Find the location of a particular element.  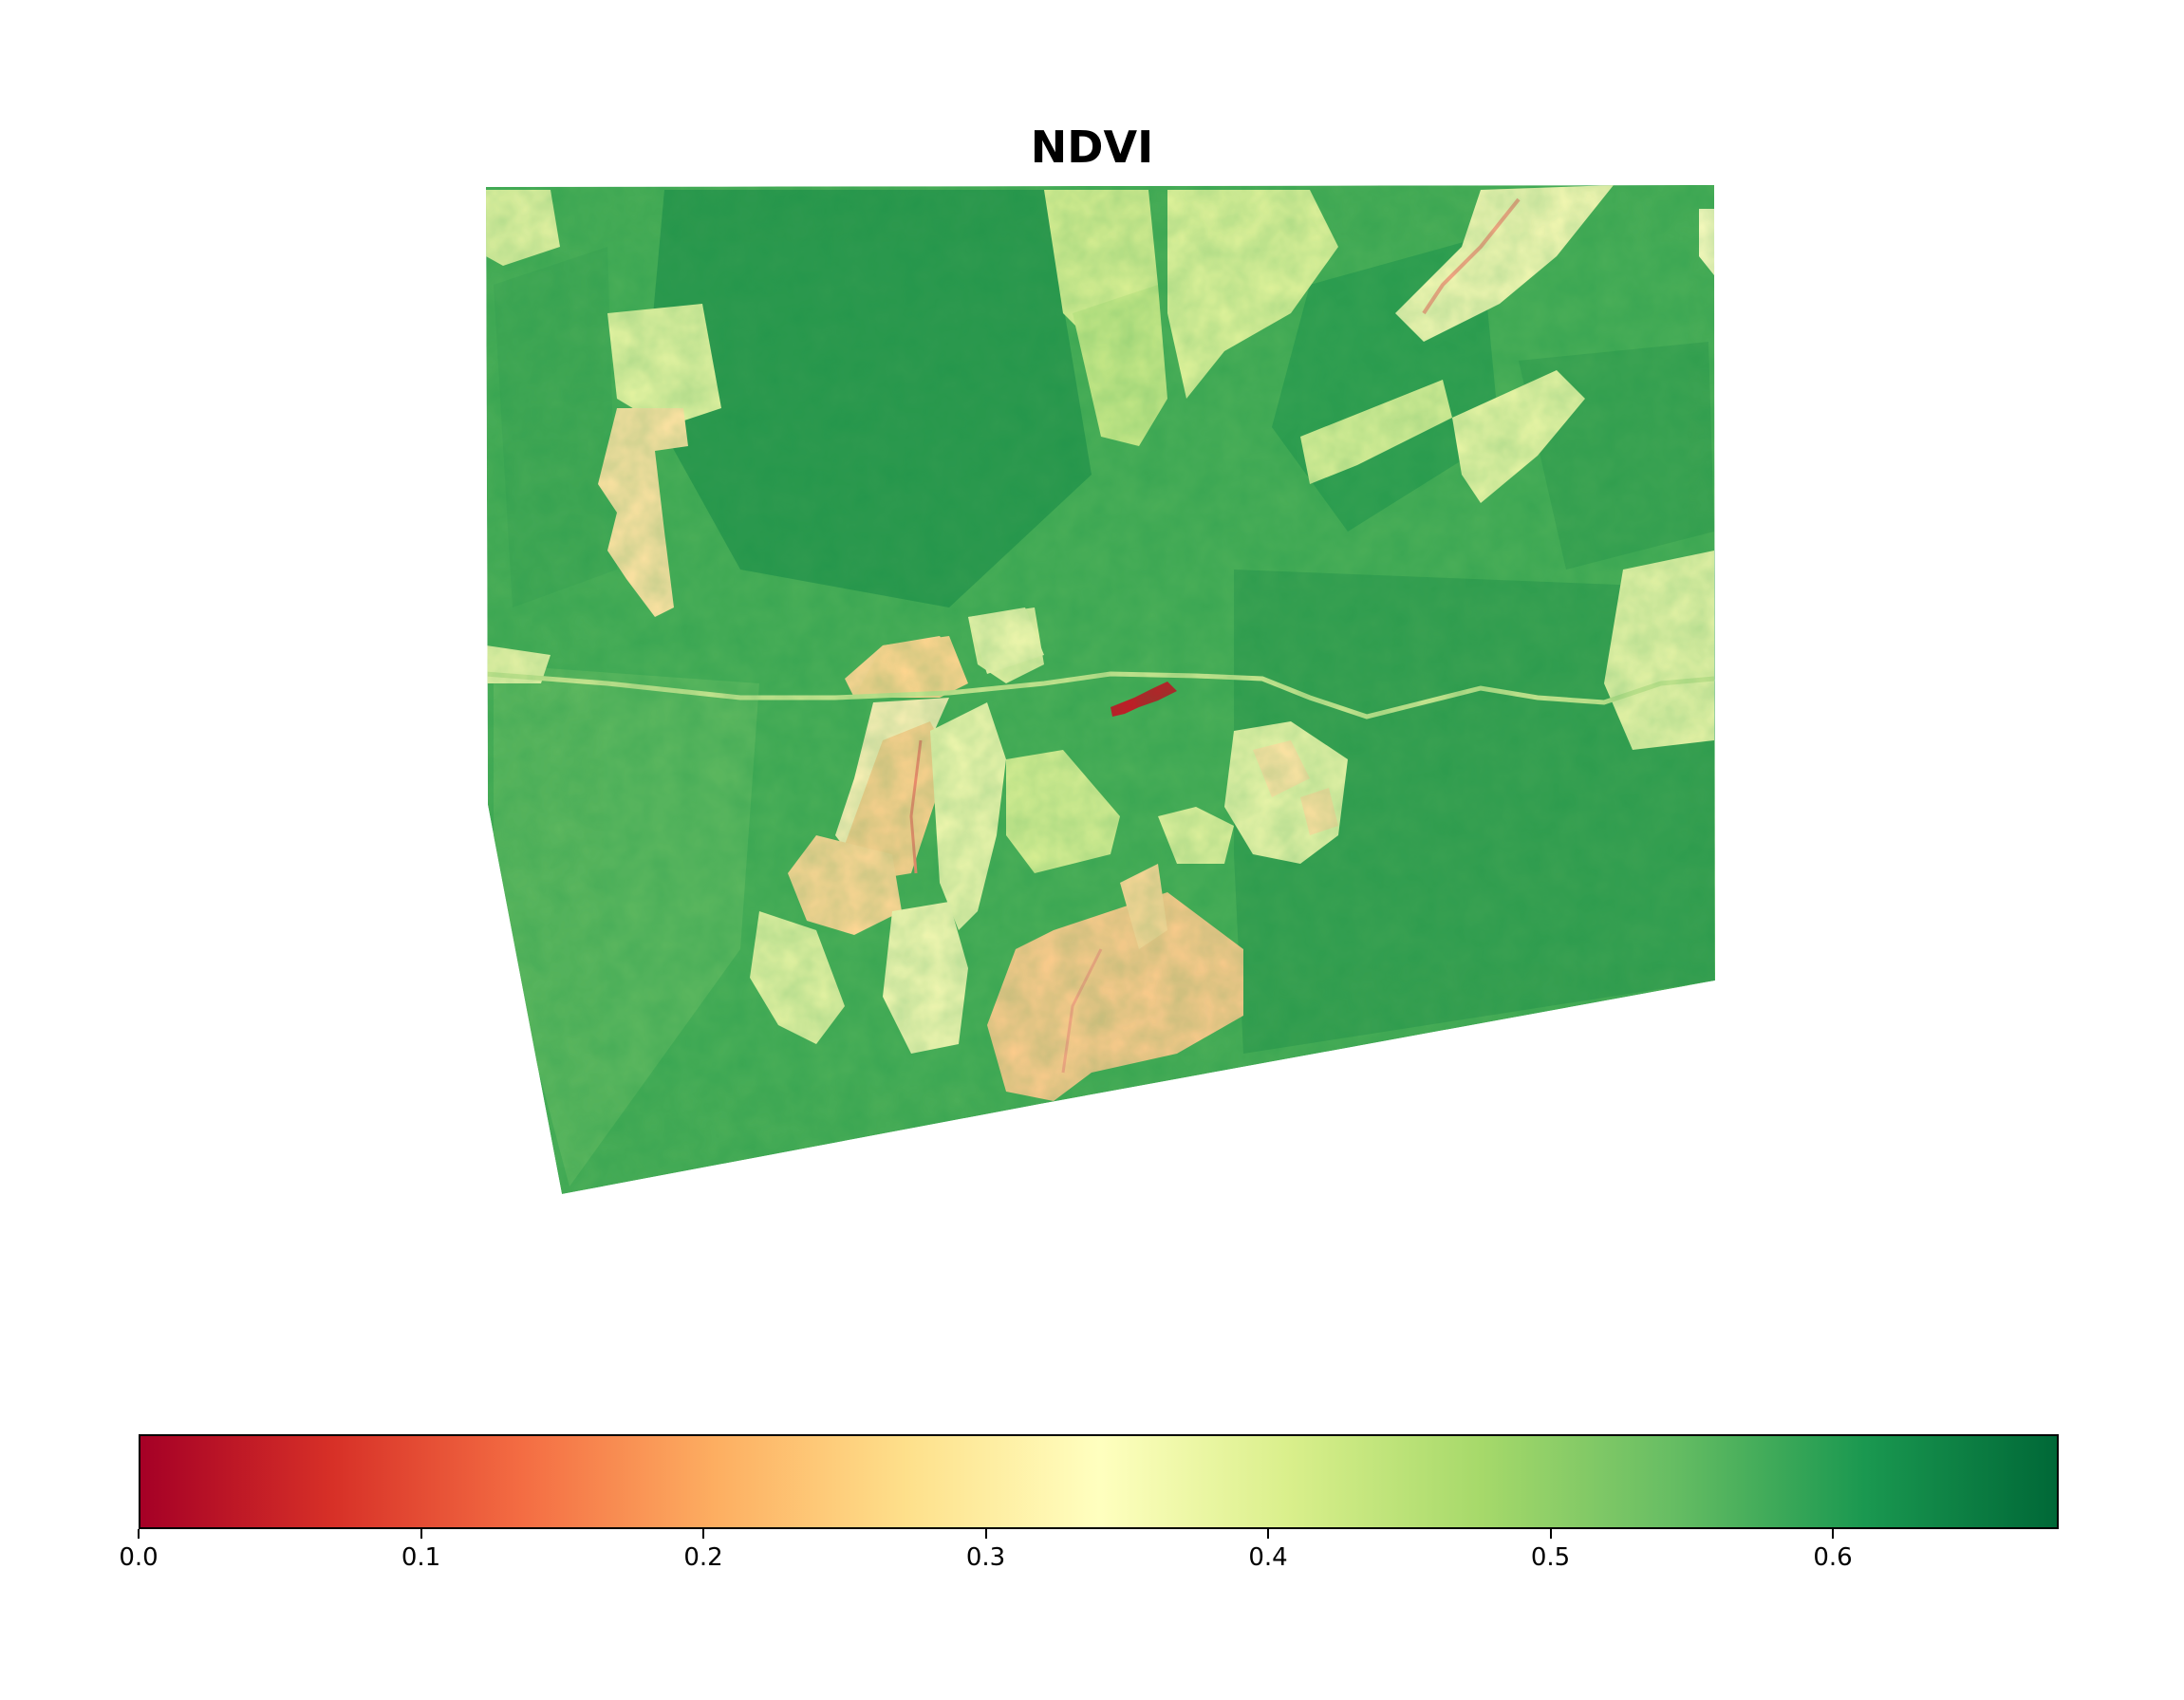

colorbar-tick-label: 0.3 is located at coordinates (985, 1557).